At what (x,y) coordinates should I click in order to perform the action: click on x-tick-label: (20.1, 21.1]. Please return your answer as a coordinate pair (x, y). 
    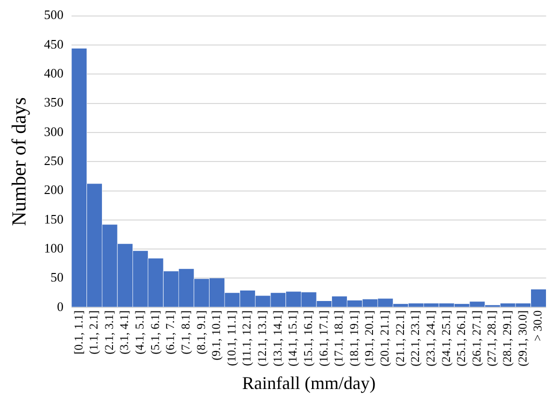
    Looking at the image, I should click on (385, 338).